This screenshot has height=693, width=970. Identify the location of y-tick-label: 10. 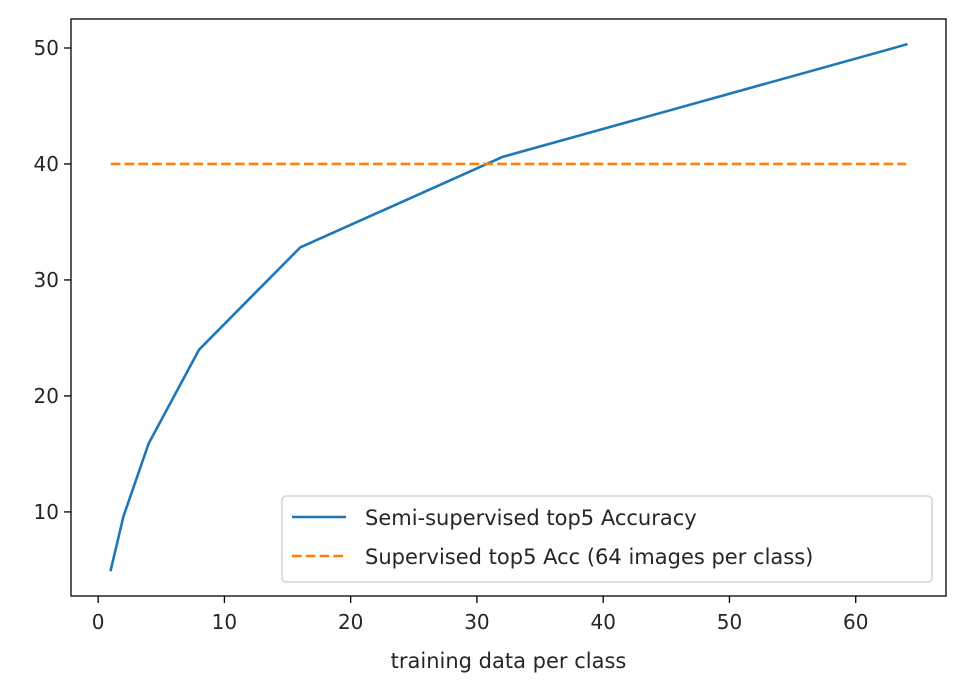
(46, 512).